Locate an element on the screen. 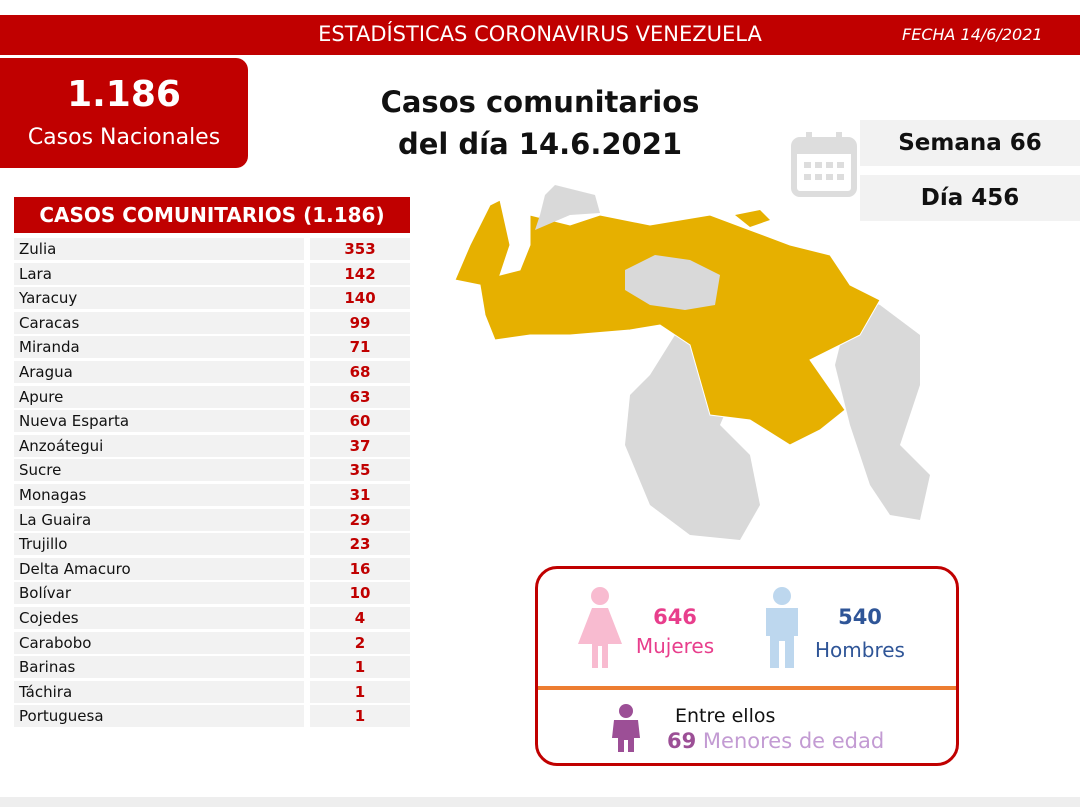  state-cases: 63 is located at coordinates (360, 396).